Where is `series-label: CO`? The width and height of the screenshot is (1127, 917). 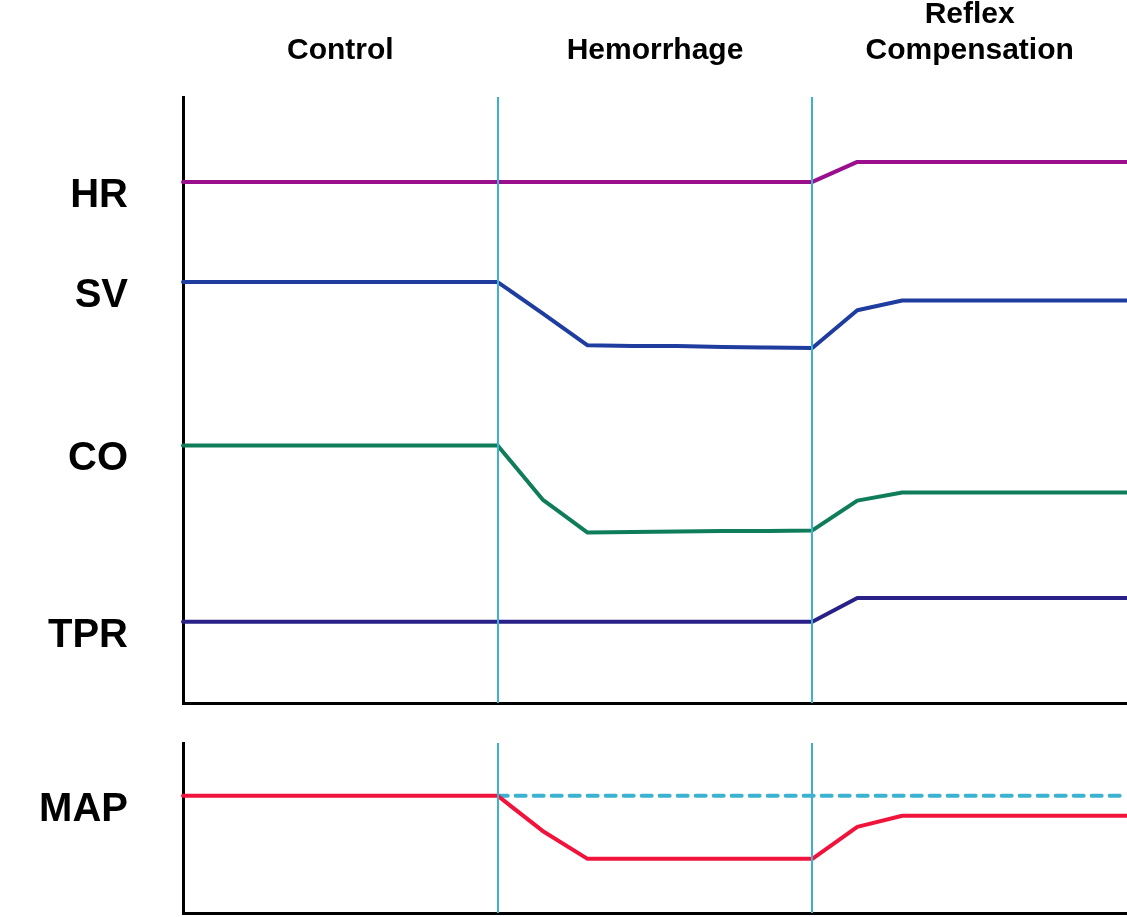
series-label: CO is located at coordinates (98, 456).